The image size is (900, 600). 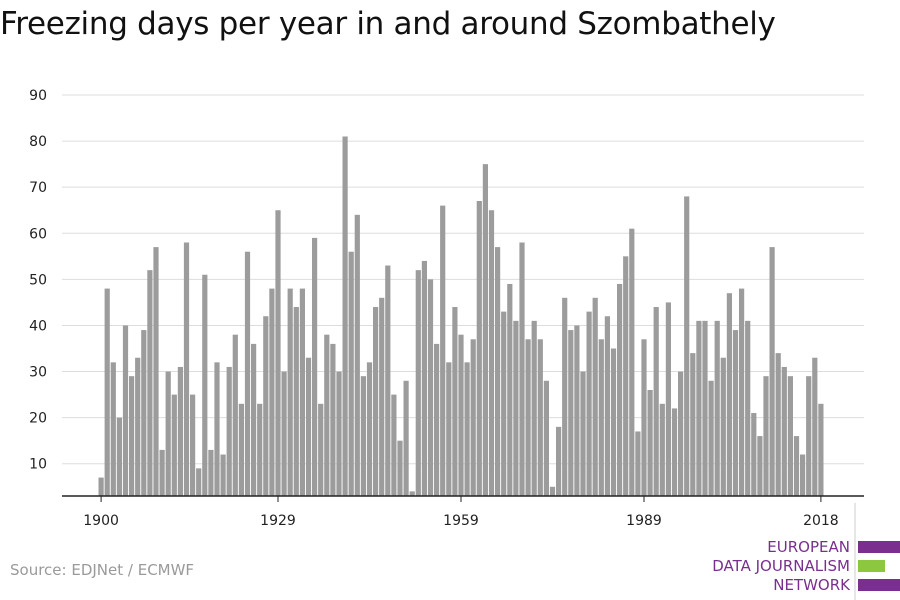 I want to click on x-tick-label: 1900, so click(x=101, y=521).